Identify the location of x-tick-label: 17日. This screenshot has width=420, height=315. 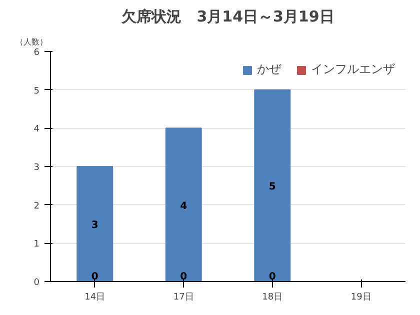
(183, 297).